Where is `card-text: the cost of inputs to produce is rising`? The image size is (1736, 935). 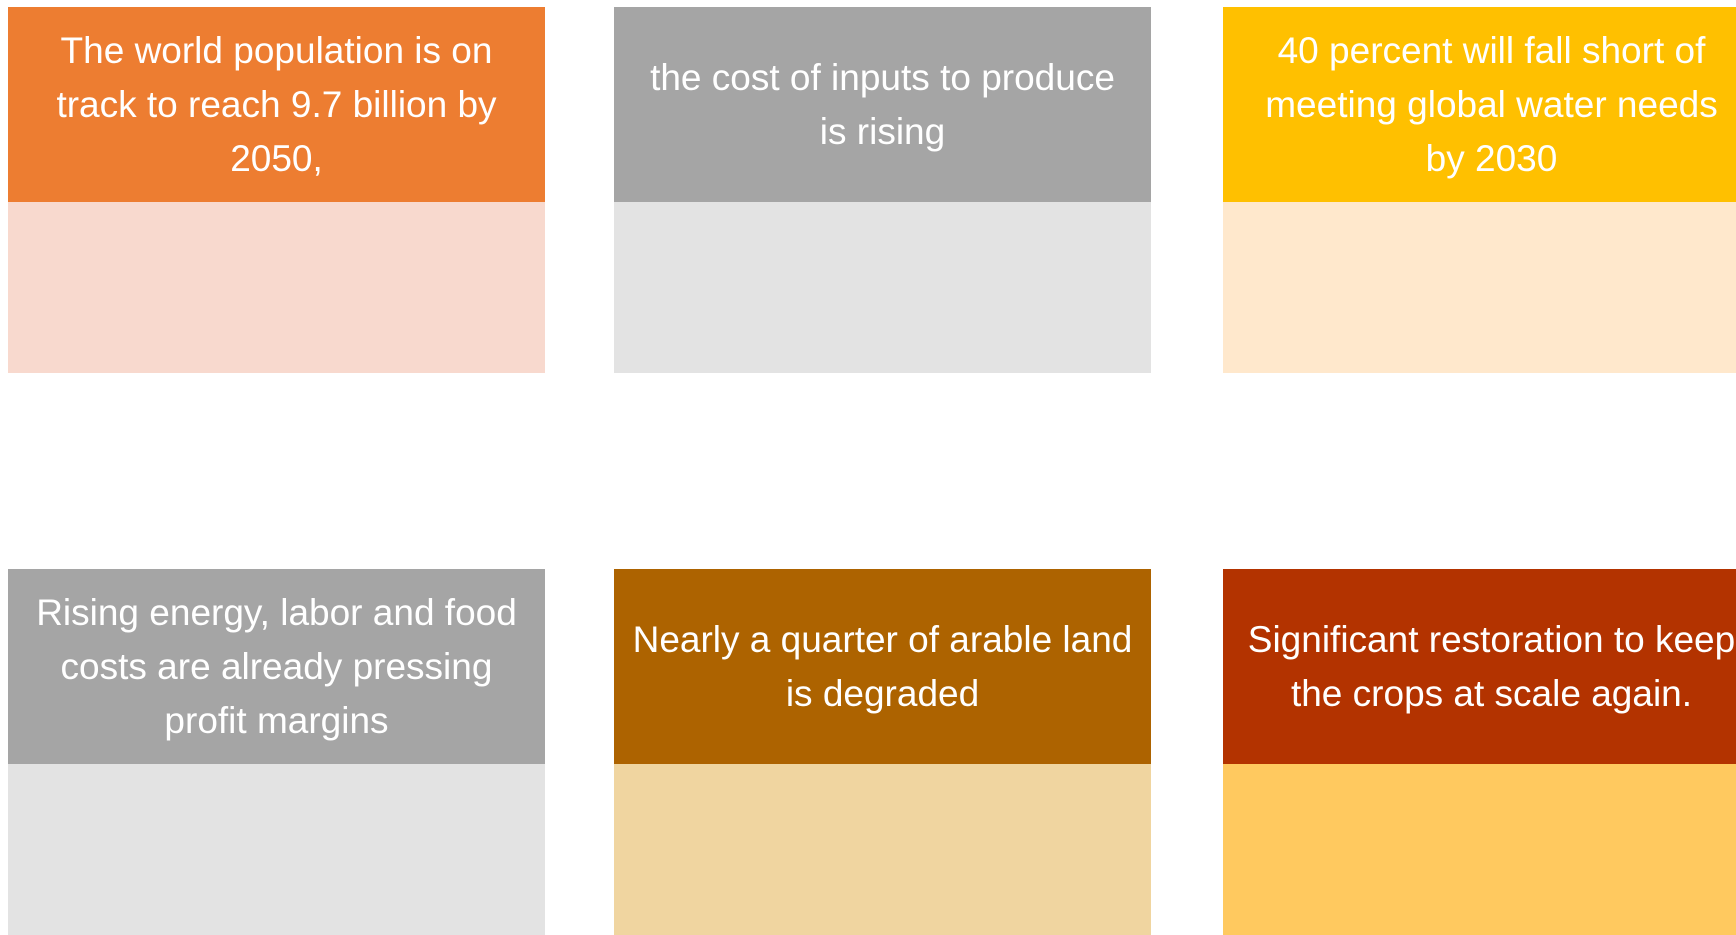
card-text: the cost of inputs to produce is rising is located at coordinates (882, 104).